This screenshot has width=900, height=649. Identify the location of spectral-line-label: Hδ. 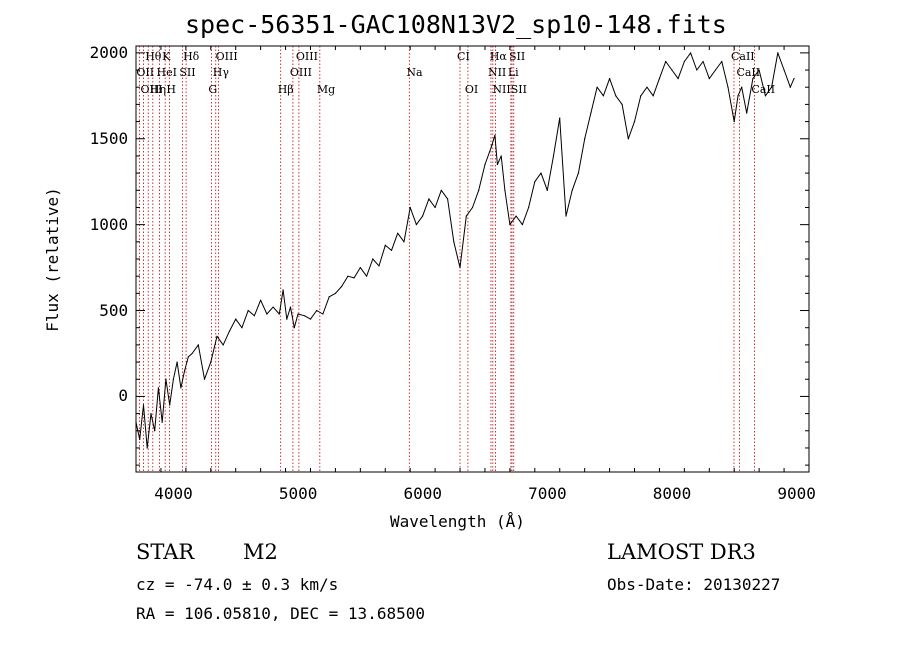
(191, 56).